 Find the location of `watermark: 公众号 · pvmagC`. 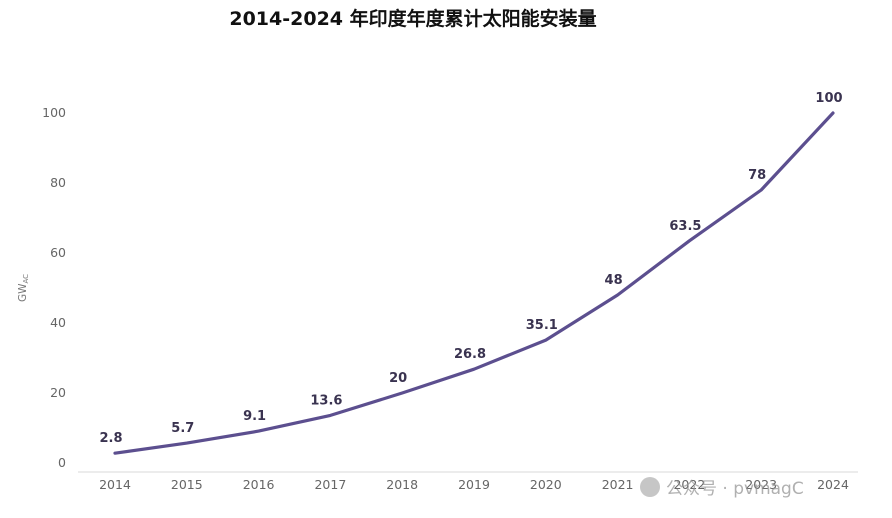

watermark: 公众号 · pvmagC is located at coordinates (722, 486).